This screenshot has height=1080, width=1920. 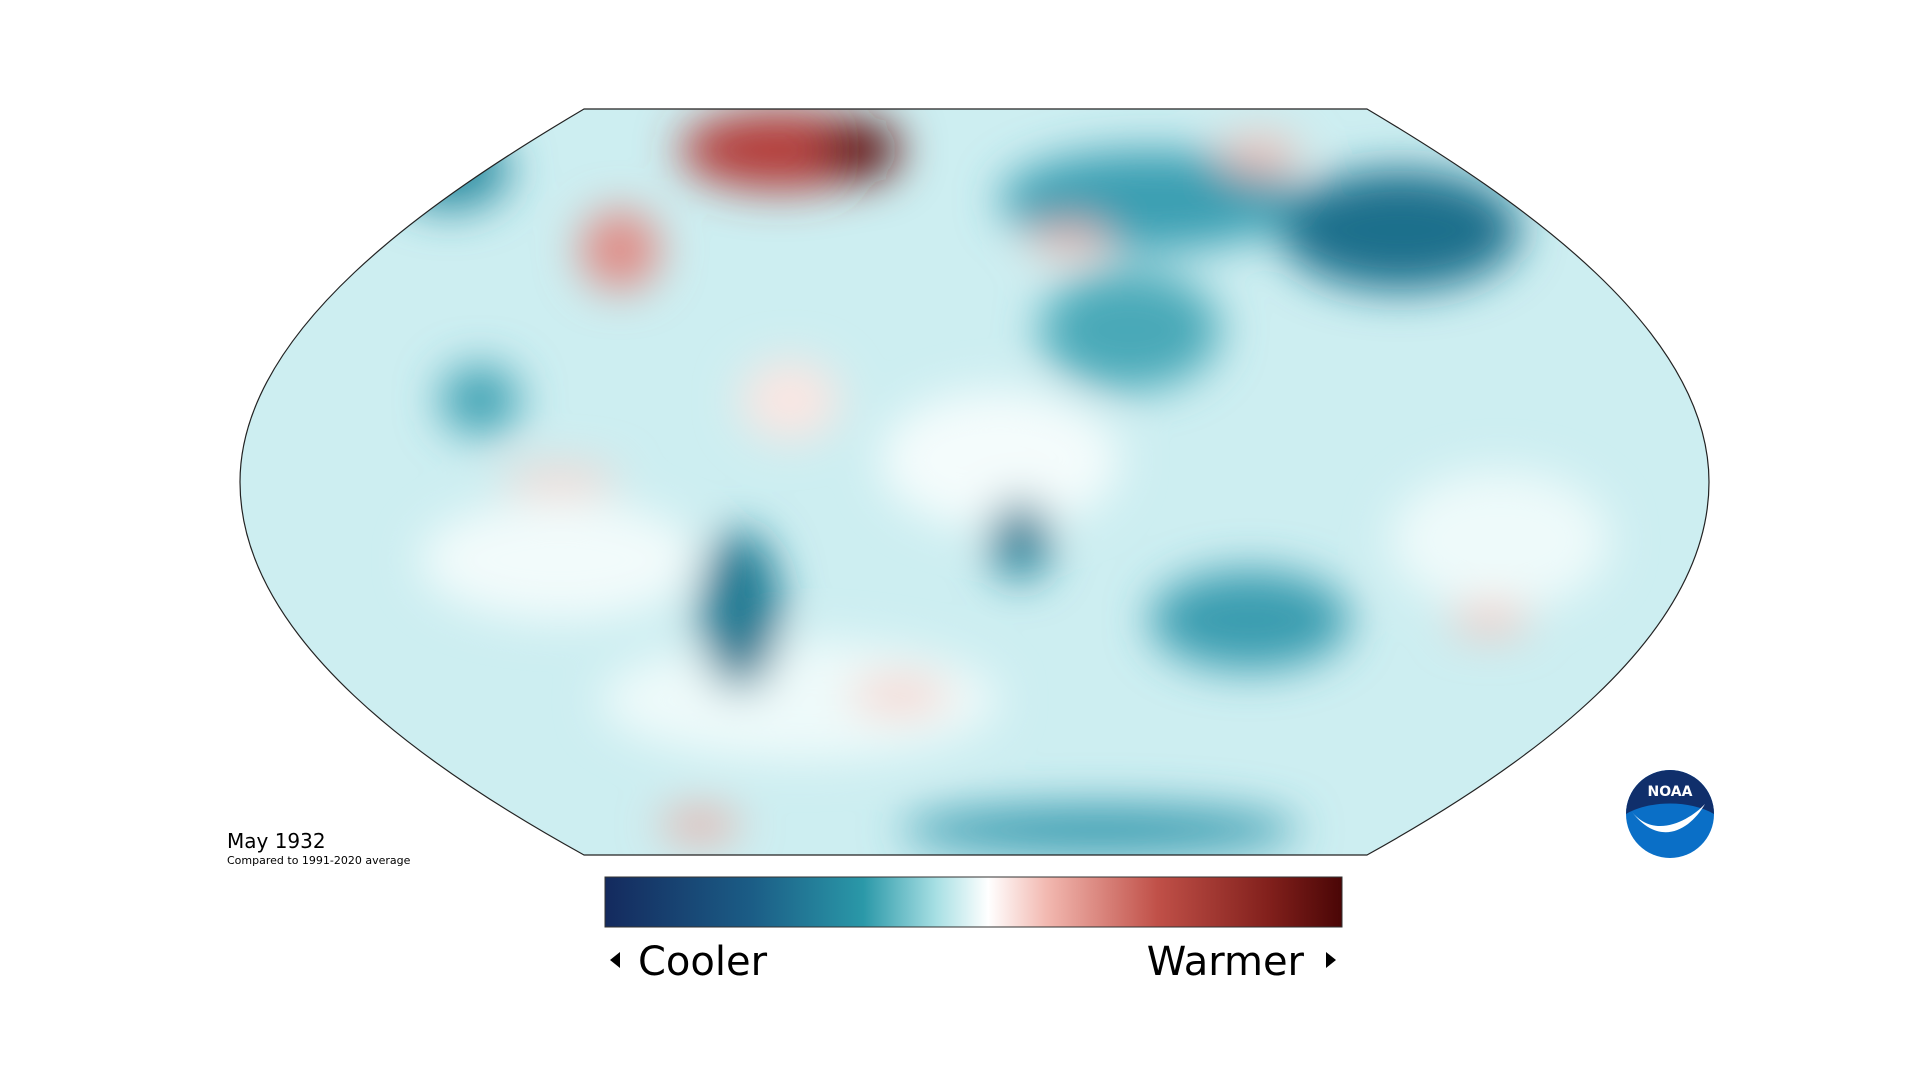 I want to click on logo-text: NOAA, so click(x=1670, y=792).